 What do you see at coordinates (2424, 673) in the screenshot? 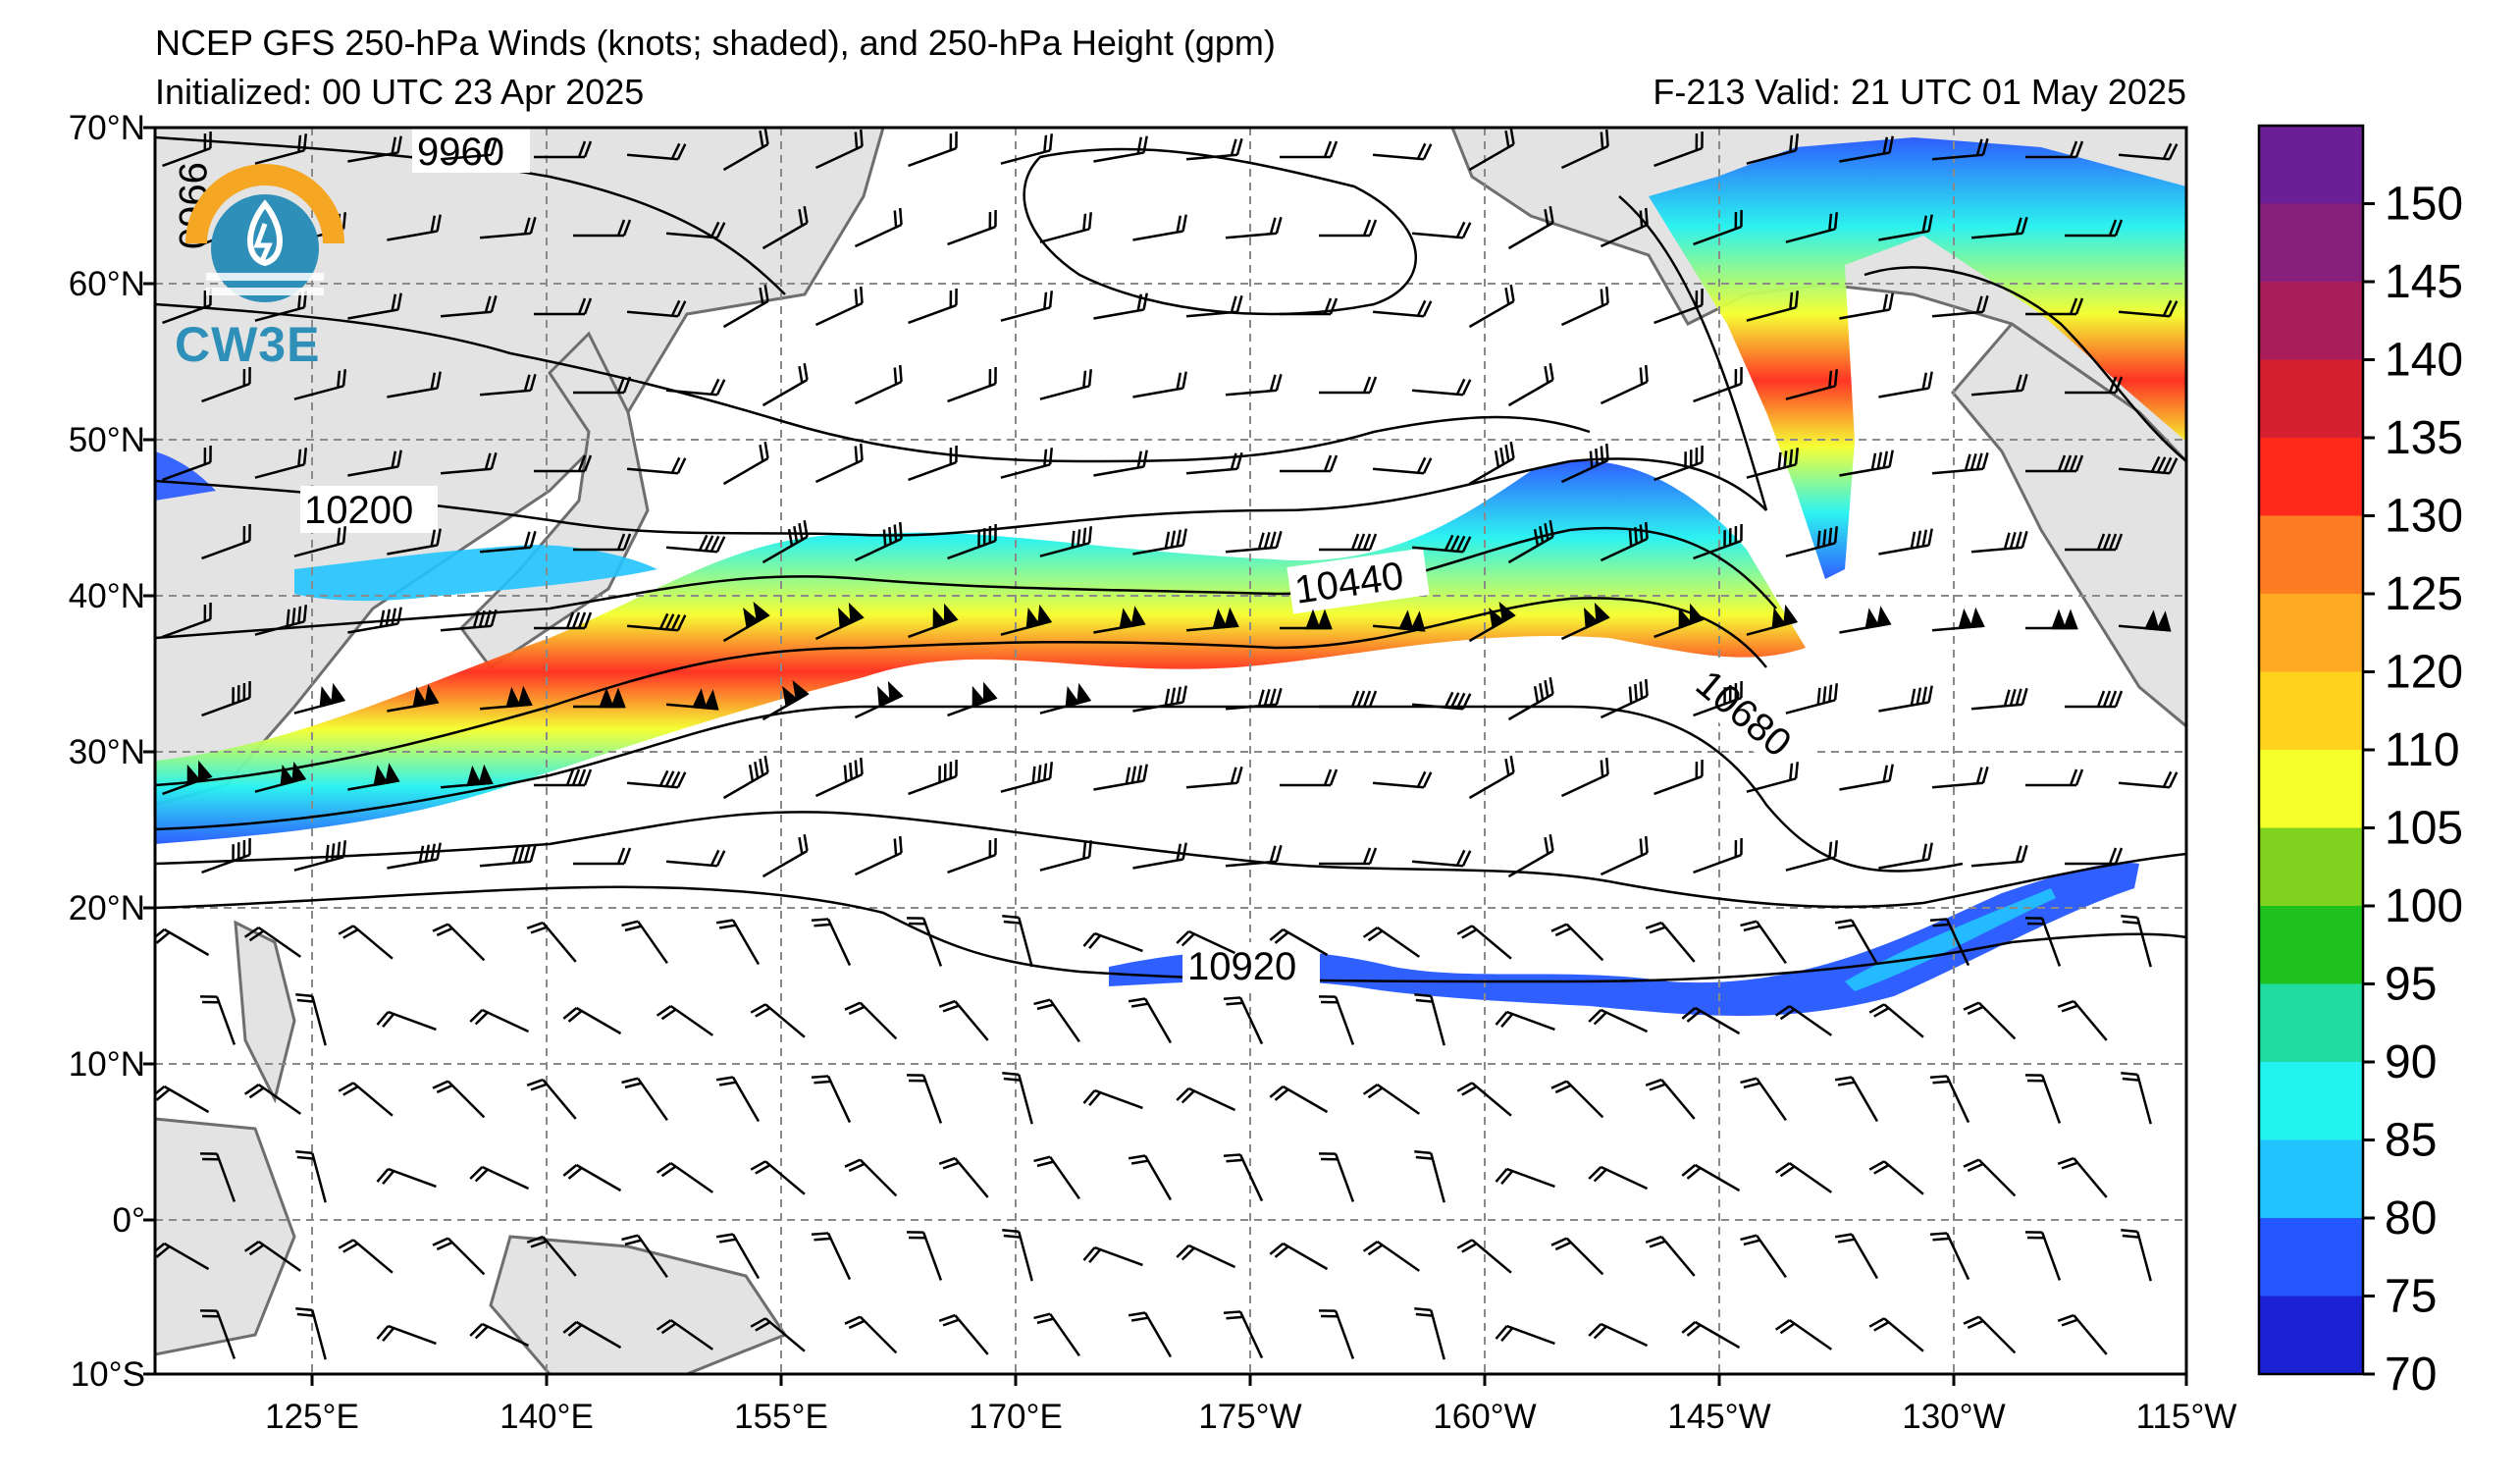
I see `colorbar-label: 120` at bounding box center [2424, 673].